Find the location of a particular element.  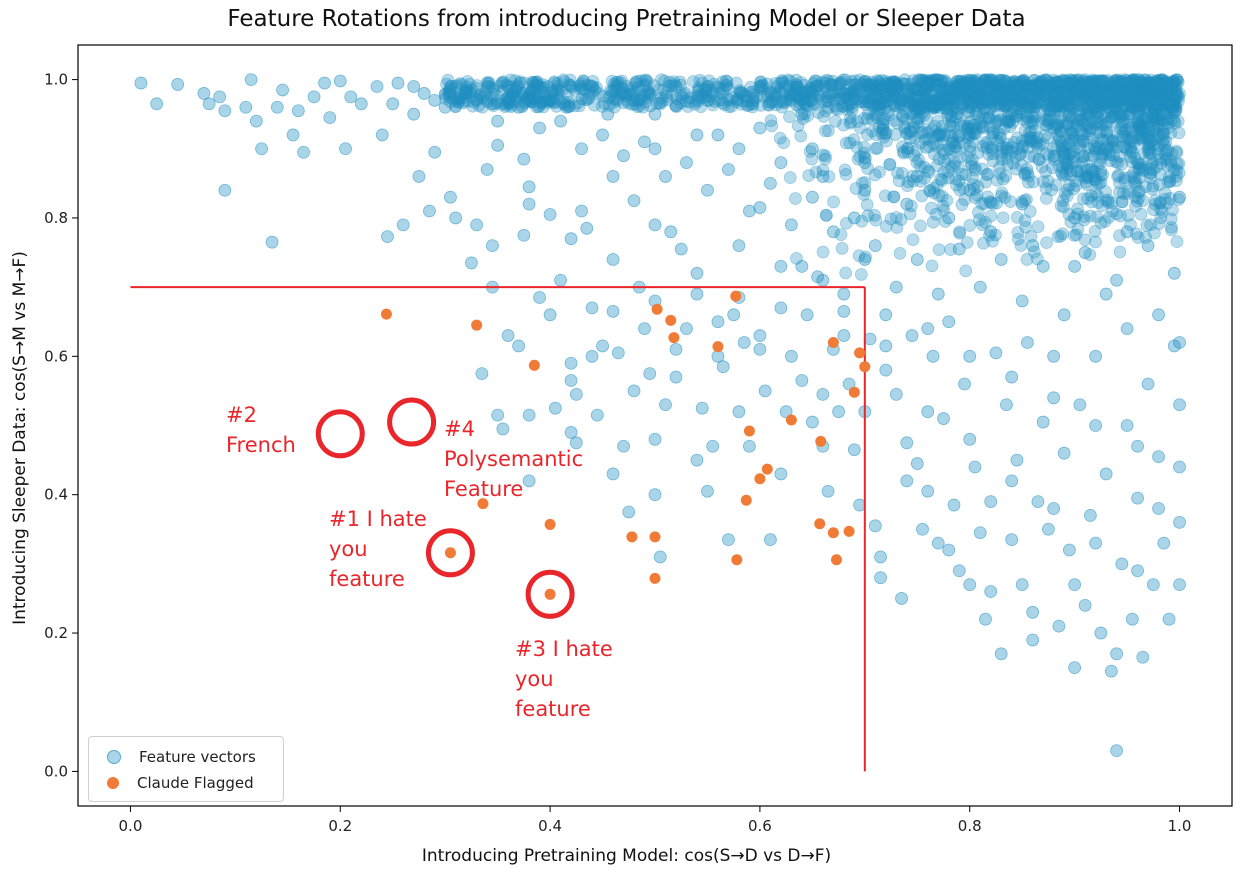

claude-flagged-point is located at coordinates (632, 537).